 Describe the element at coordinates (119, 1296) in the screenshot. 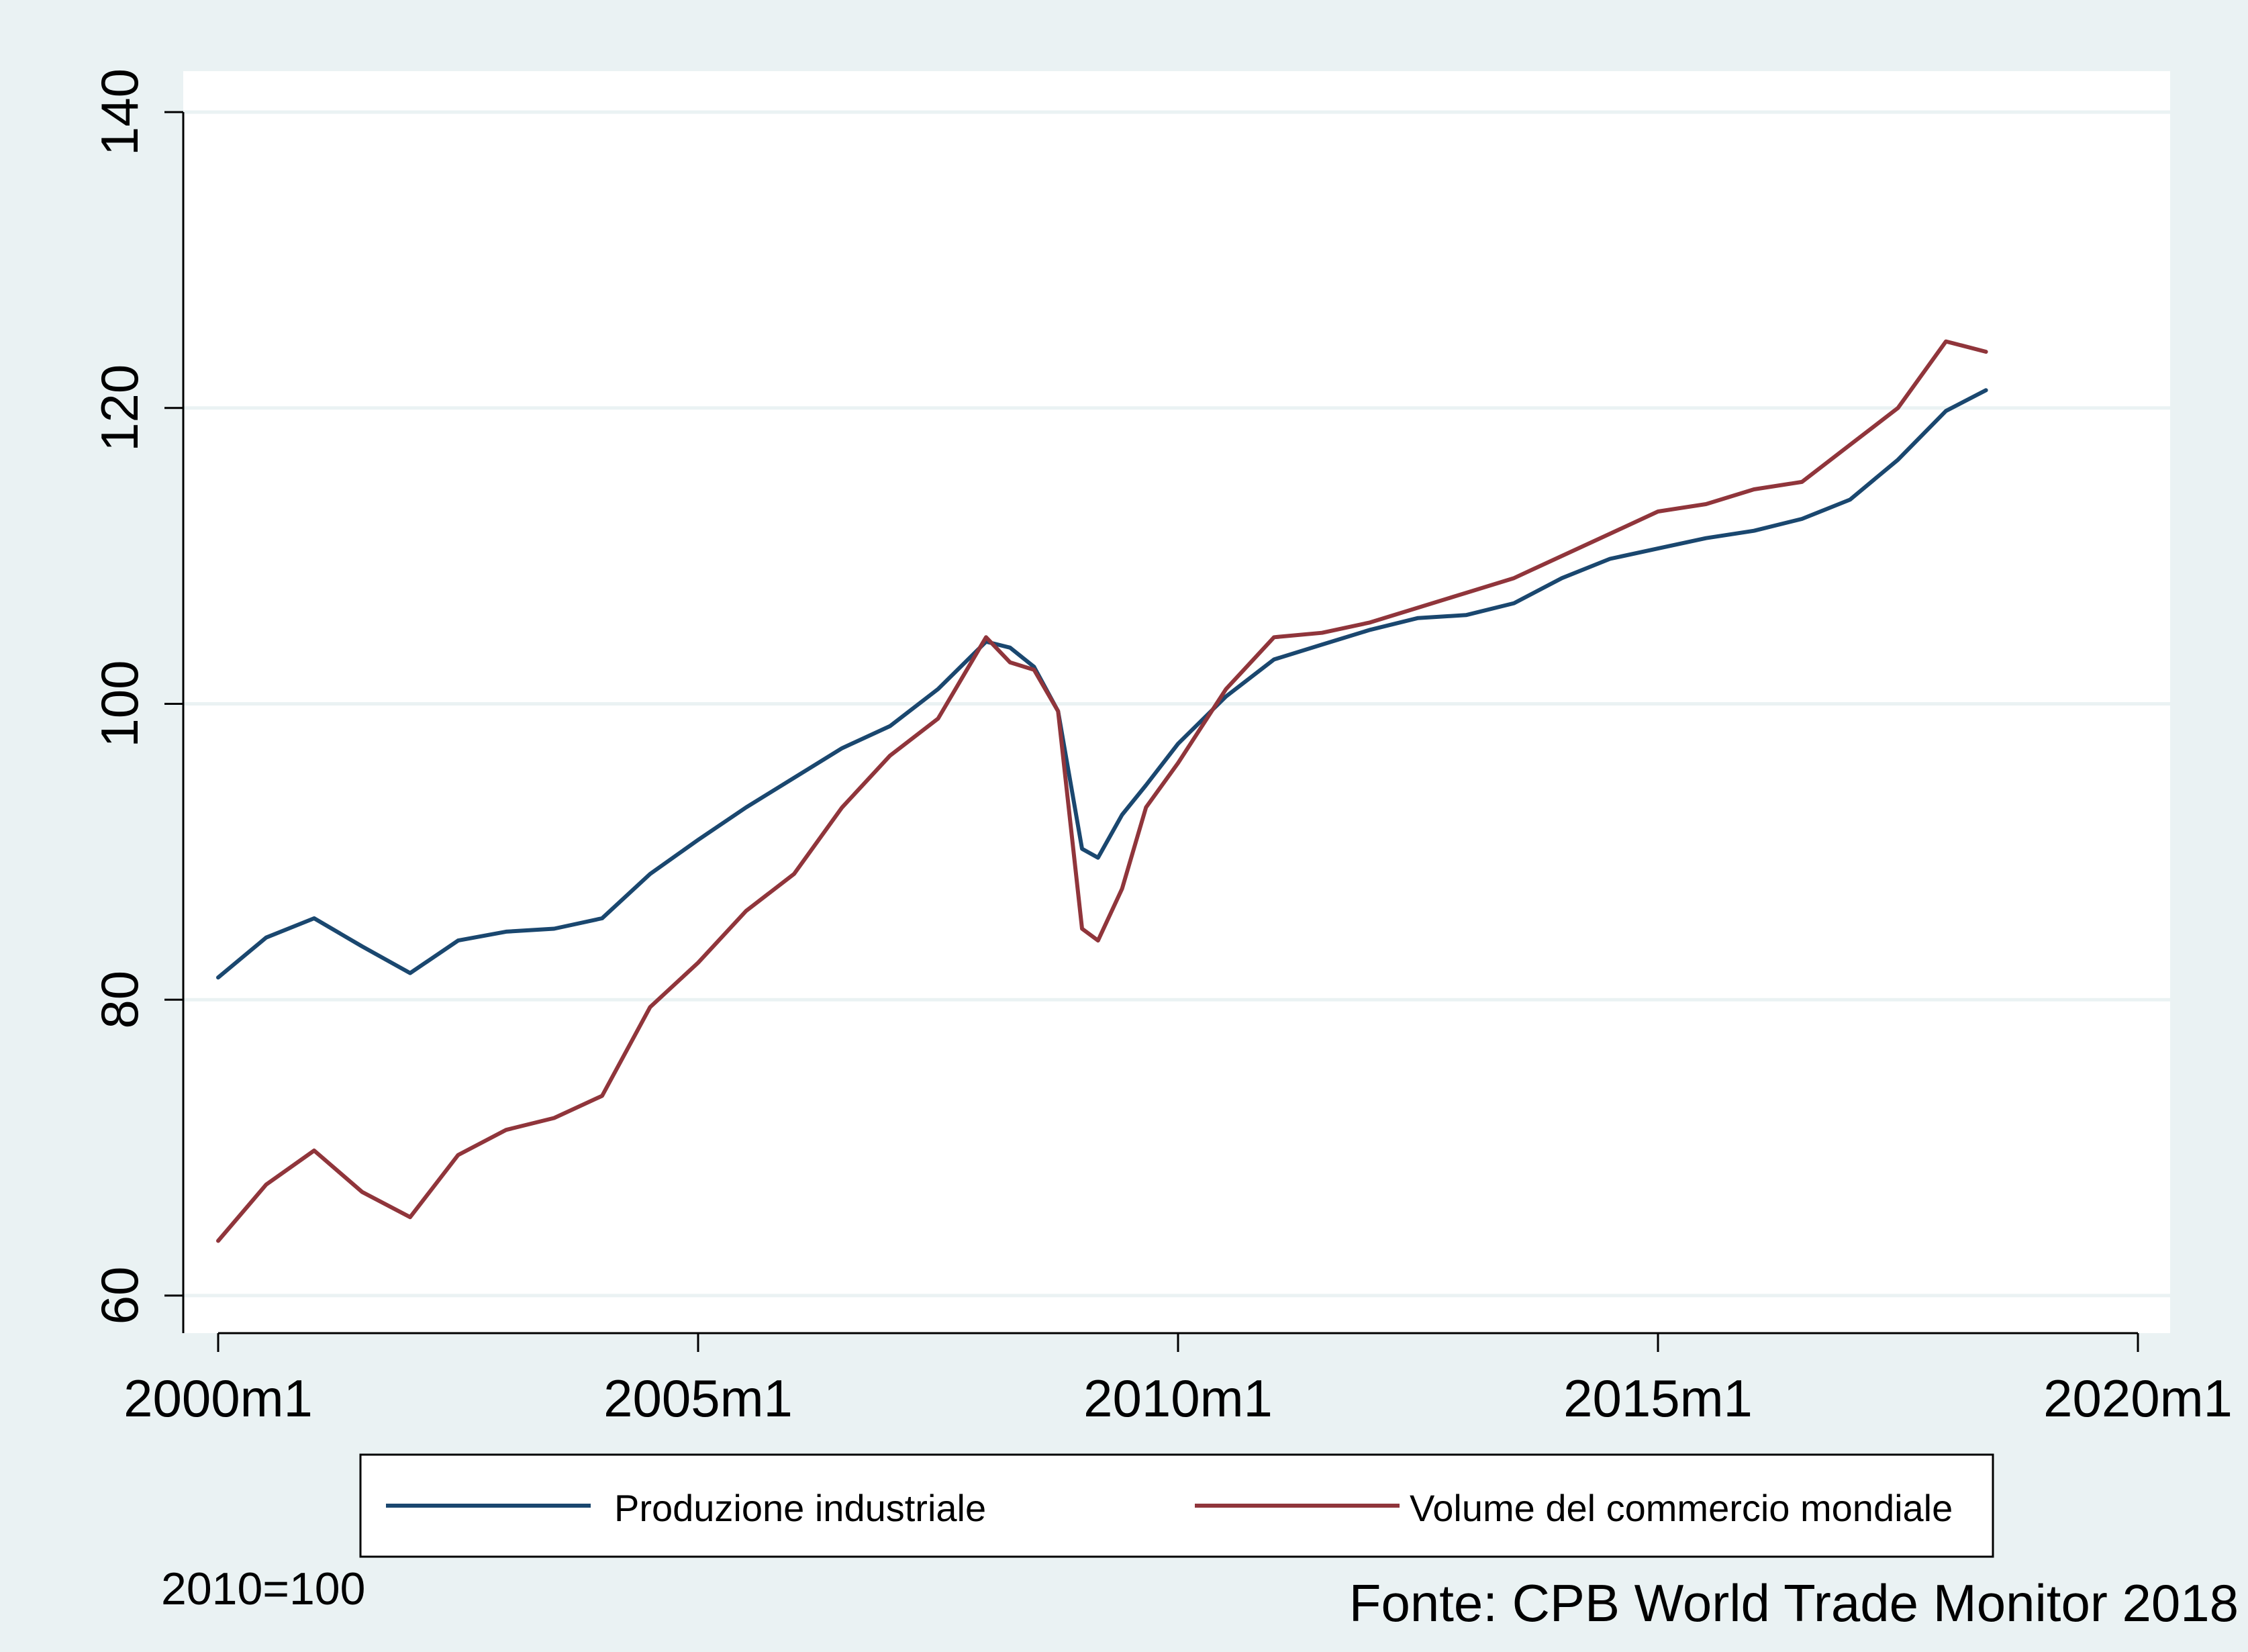

I see `y-tick-label: 60` at that location.